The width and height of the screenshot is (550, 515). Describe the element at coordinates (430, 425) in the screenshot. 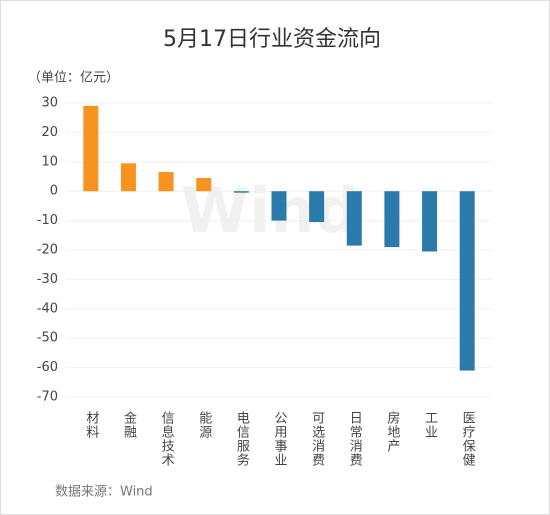

I see `x-tick-label: 工业` at that location.